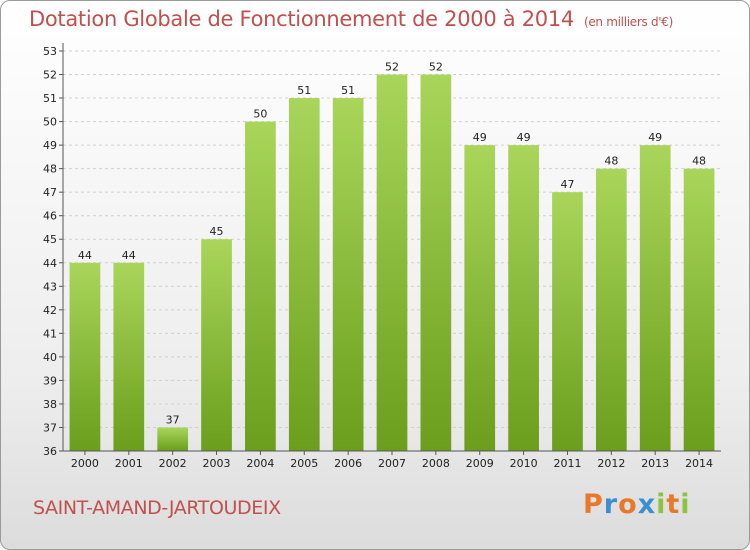 This screenshot has width=750, height=550. What do you see at coordinates (480, 463) in the screenshot?
I see `x-tick-label: 2009` at bounding box center [480, 463].